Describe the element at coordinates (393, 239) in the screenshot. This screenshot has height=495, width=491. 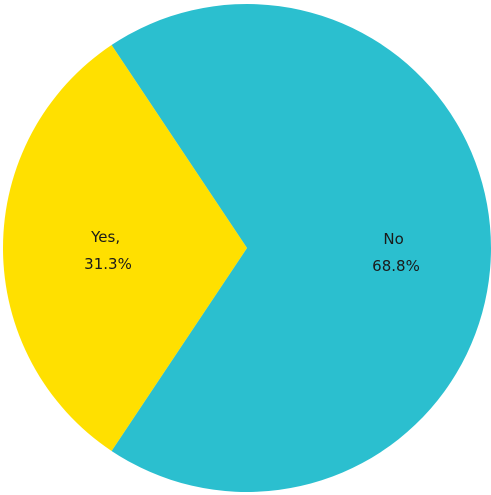
I see `slice-label-no-name: No` at that location.